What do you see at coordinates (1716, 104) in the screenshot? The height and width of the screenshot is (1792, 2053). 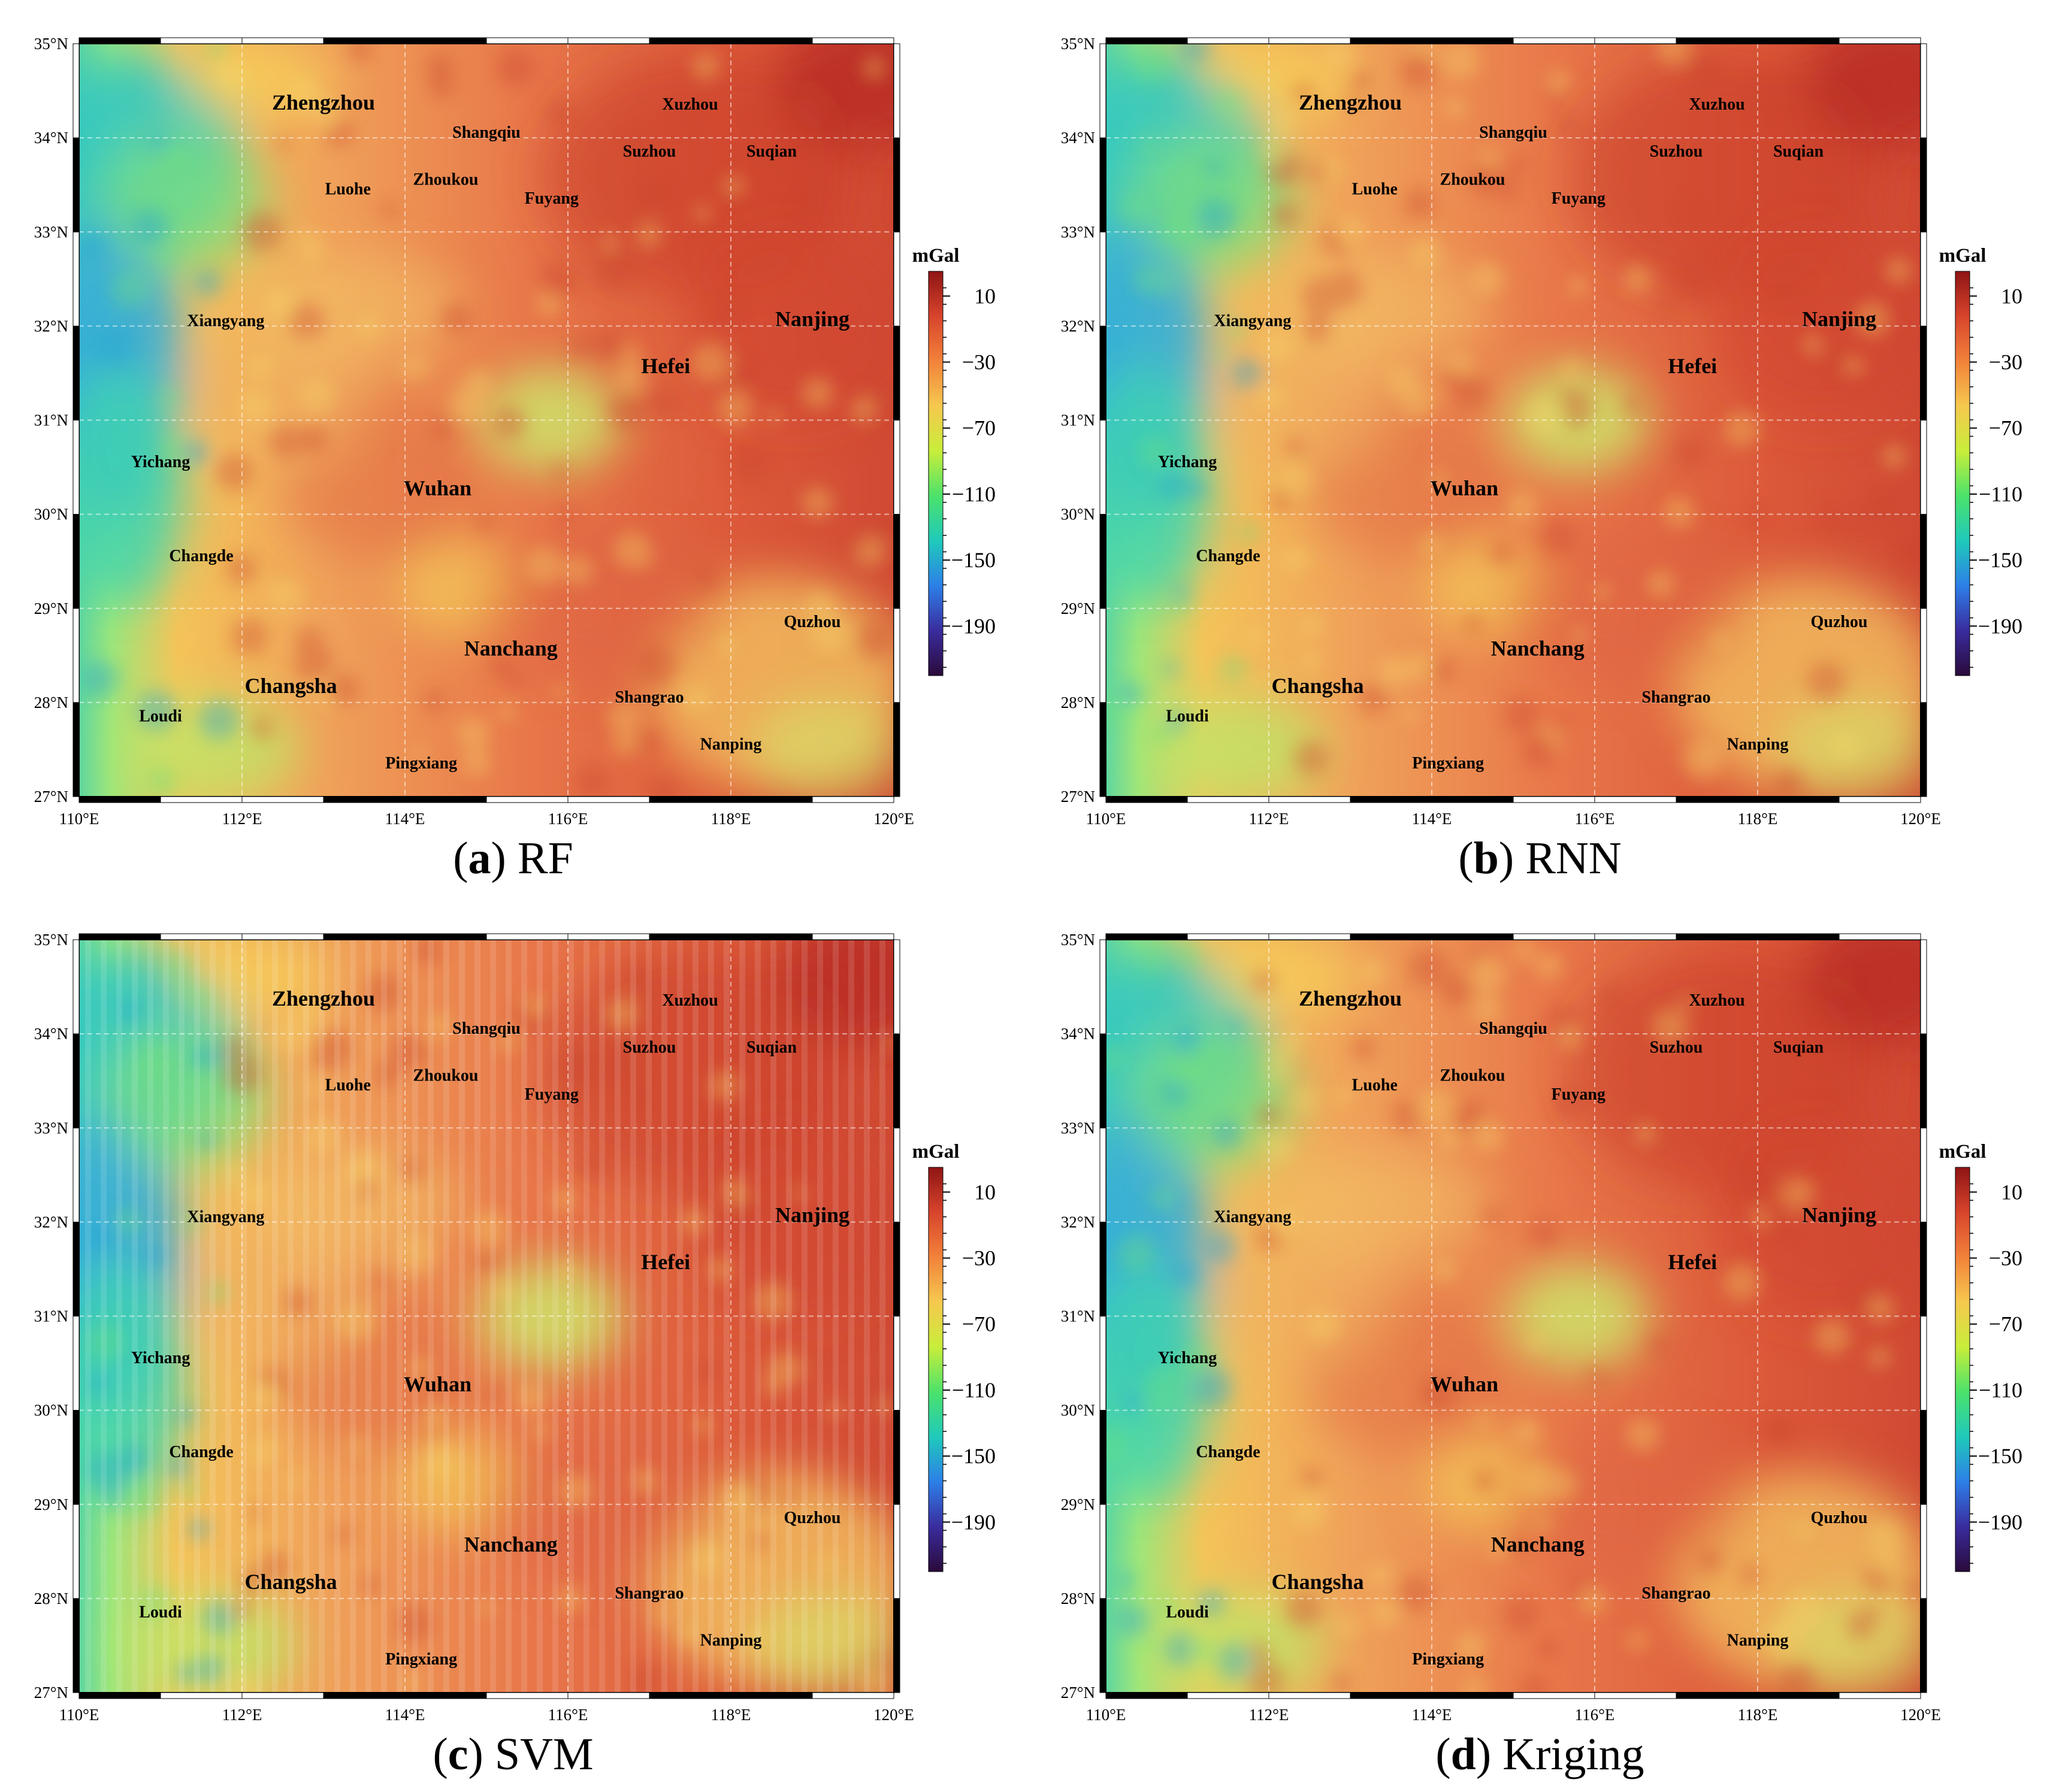 I see `city-label-xuzhou: Xuzhou` at bounding box center [1716, 104].